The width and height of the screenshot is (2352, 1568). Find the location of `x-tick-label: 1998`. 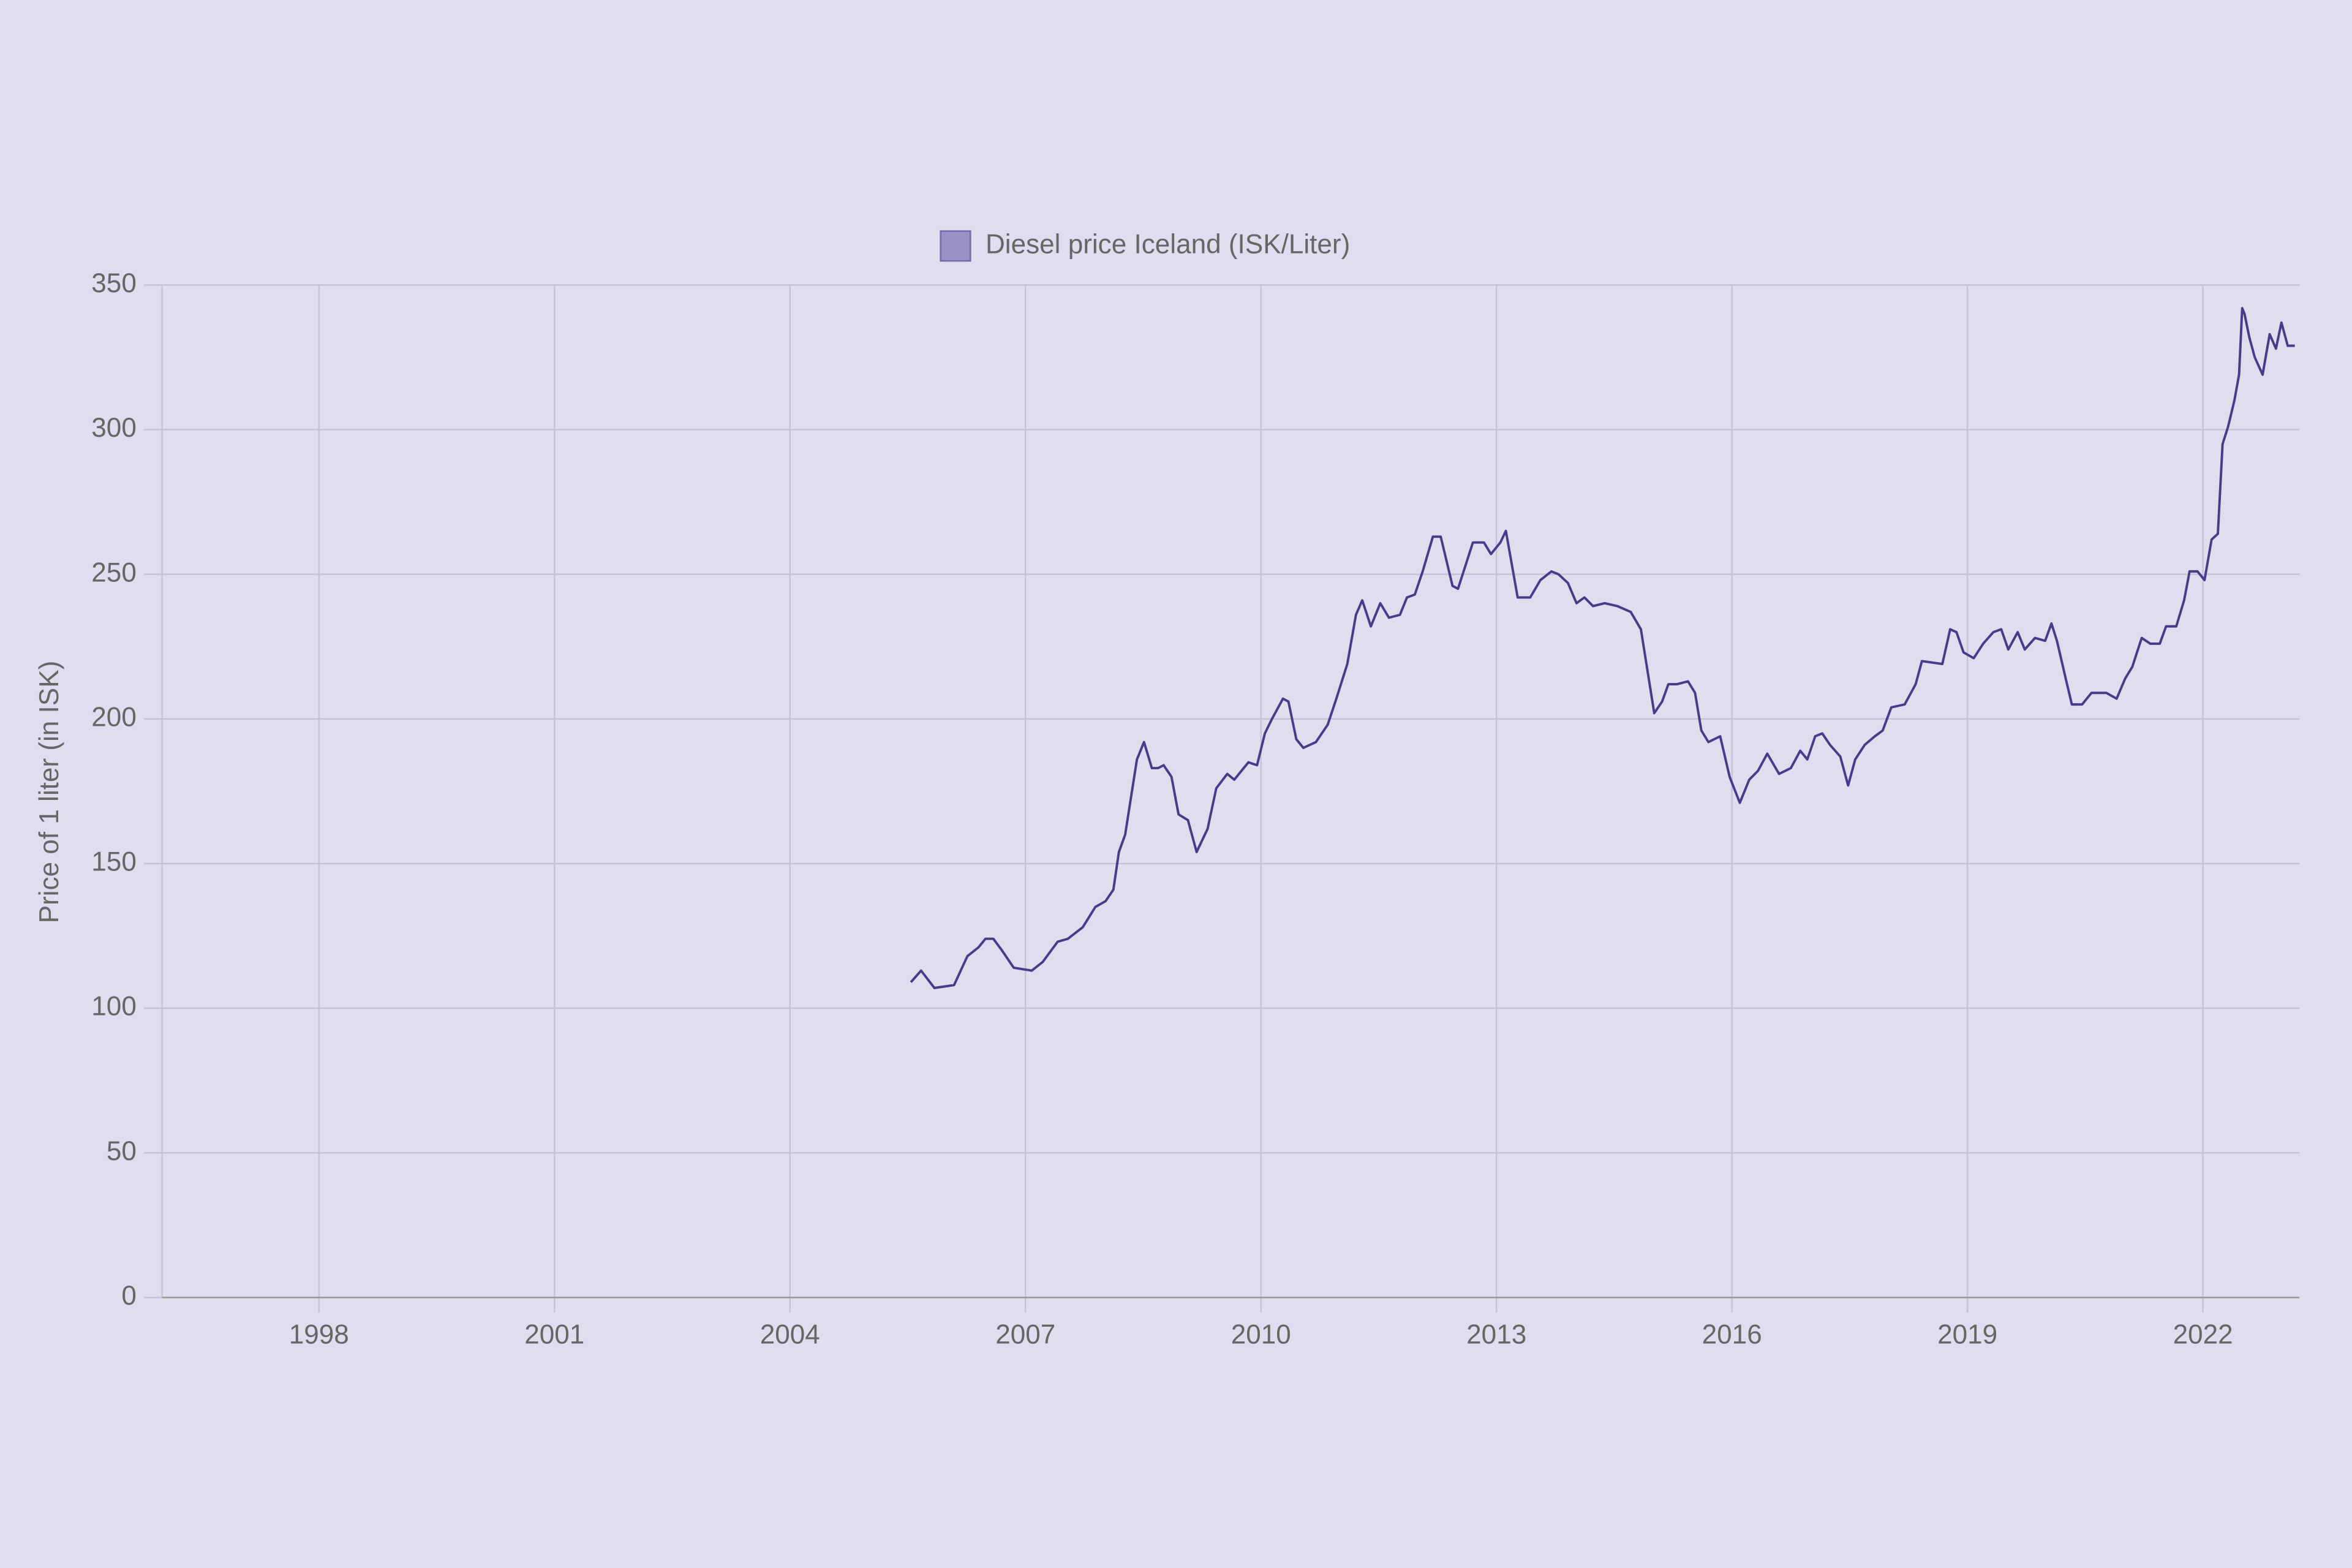

x-tick-label: 1998 is located at coordinates (319, 1335).